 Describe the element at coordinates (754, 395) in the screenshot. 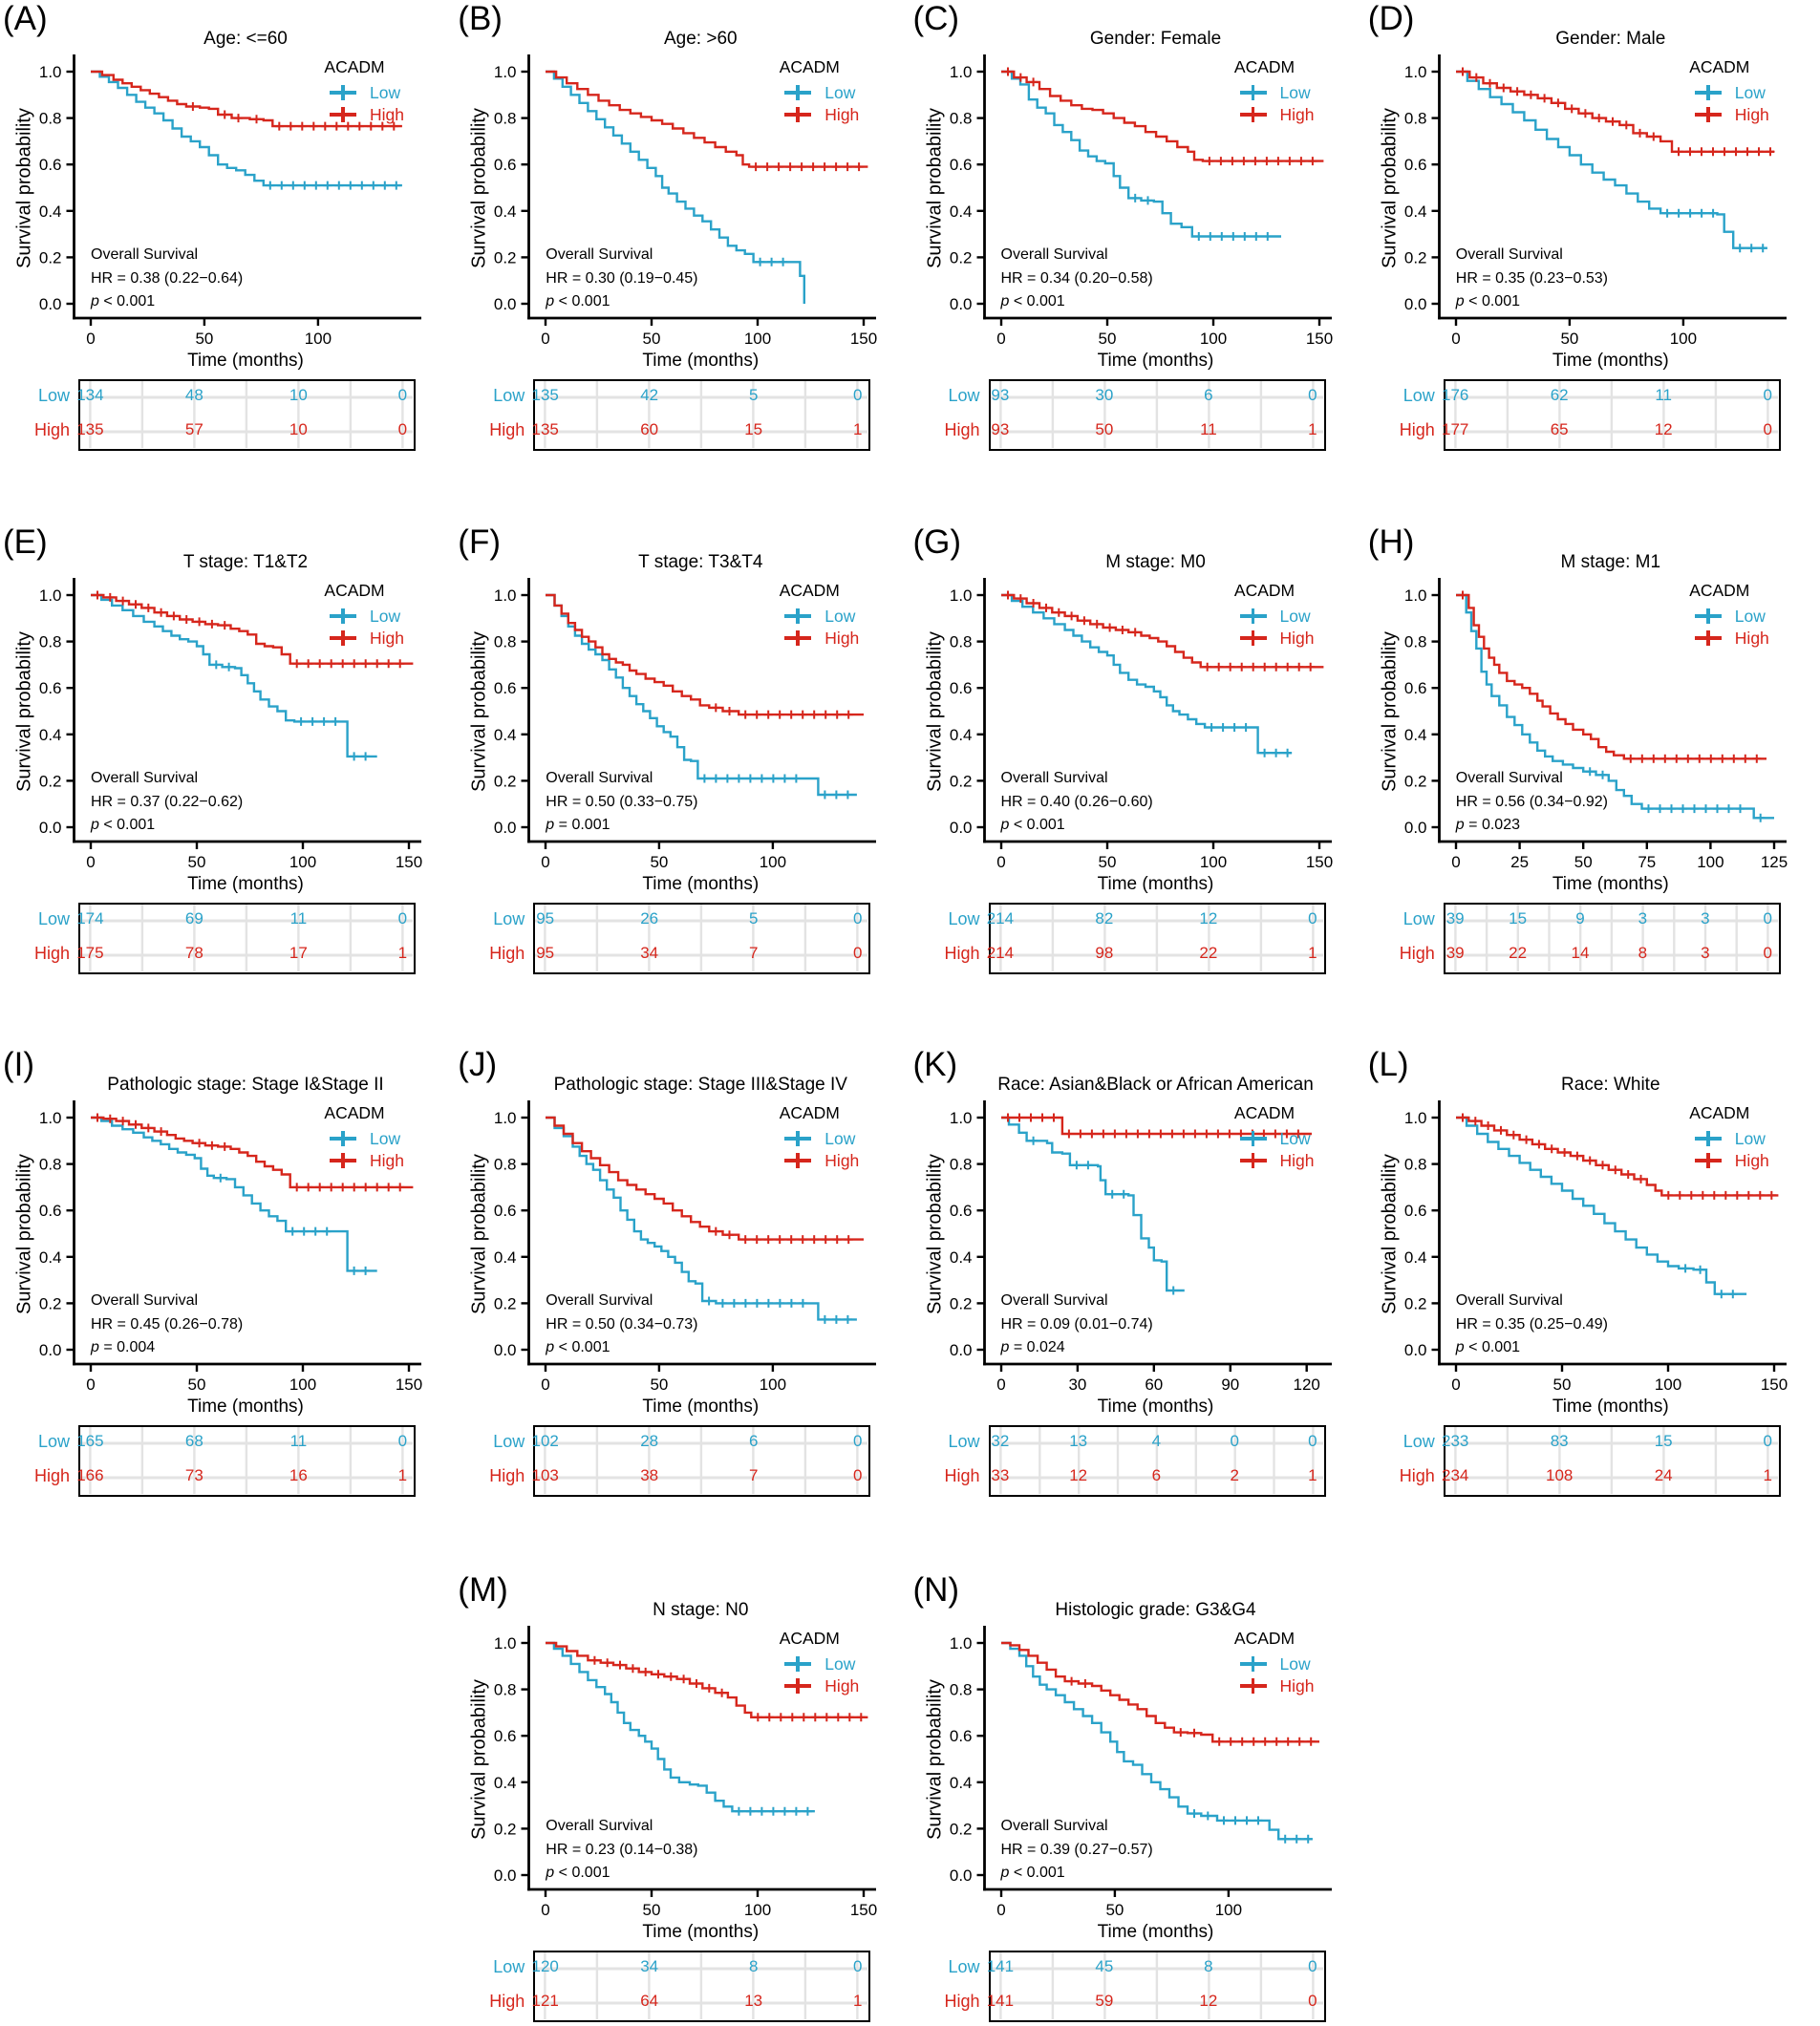

I see `risk-count-low: 5` at that location.